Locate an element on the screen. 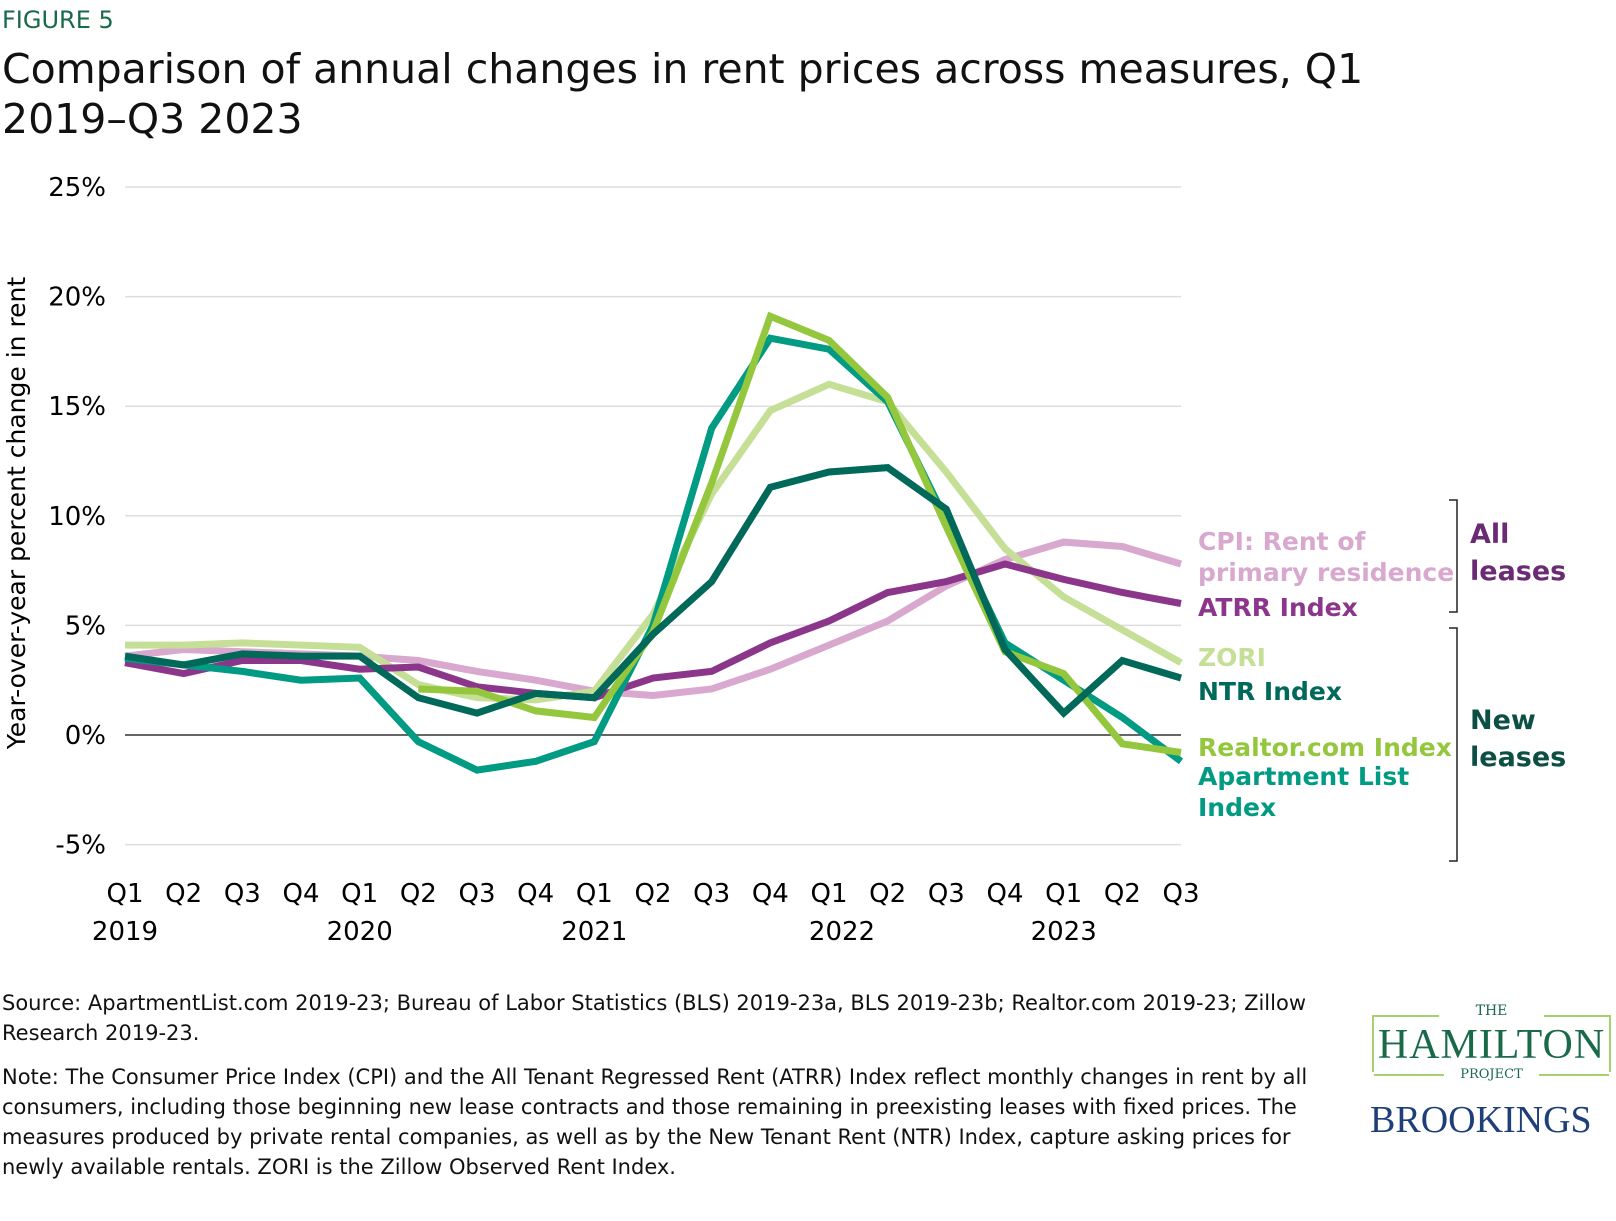 This screenshot has width=1616, height=1221. x-year-label: 2020 is located at coordinates (360, 932).